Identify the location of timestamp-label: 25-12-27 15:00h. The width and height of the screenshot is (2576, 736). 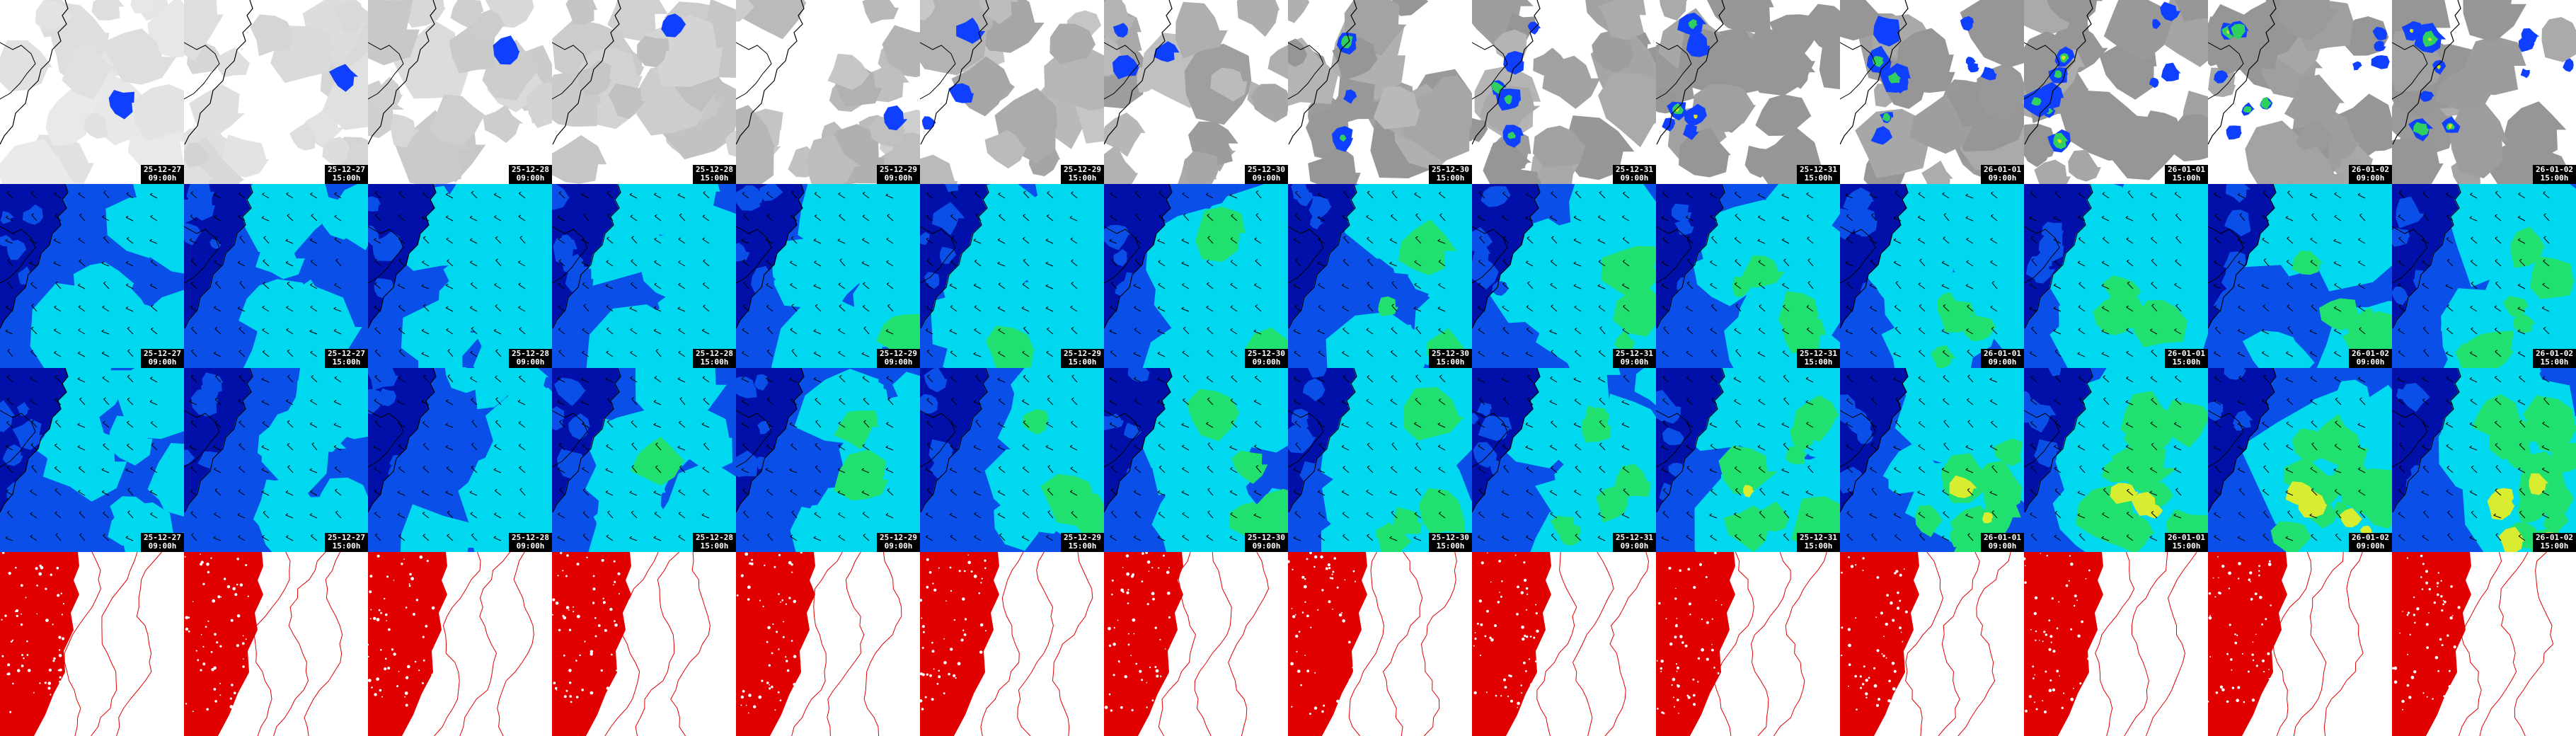
(346, 542).